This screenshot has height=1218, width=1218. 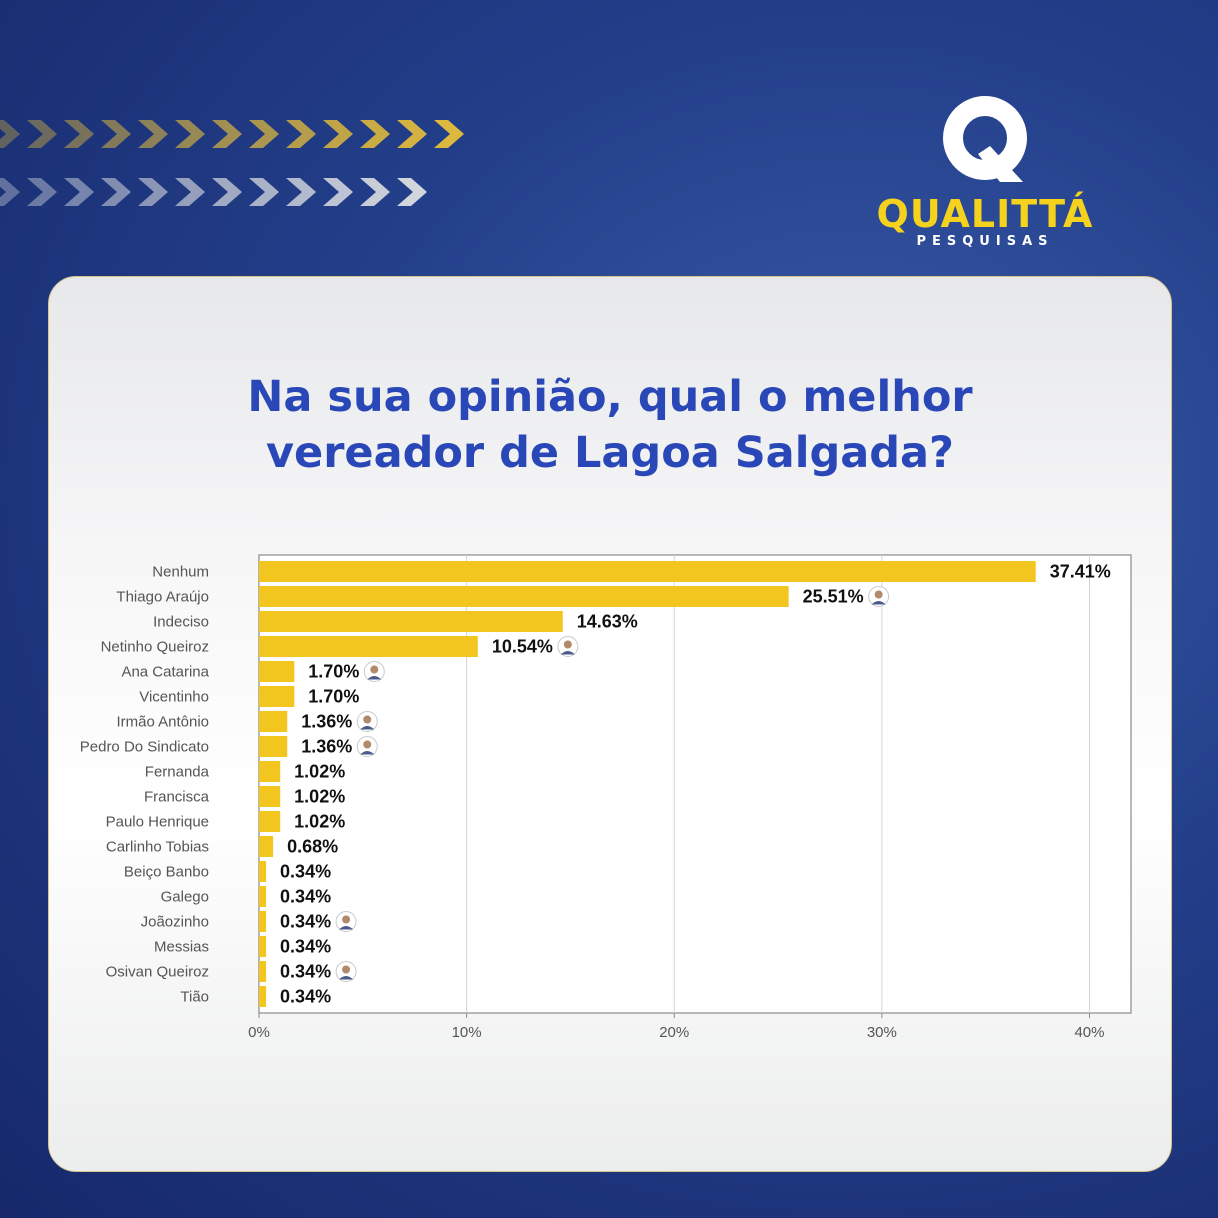 What do you see at coordinates (194, 997) in the screenshot?
I see `category-label: Tião` at bounding box center [194, 997].